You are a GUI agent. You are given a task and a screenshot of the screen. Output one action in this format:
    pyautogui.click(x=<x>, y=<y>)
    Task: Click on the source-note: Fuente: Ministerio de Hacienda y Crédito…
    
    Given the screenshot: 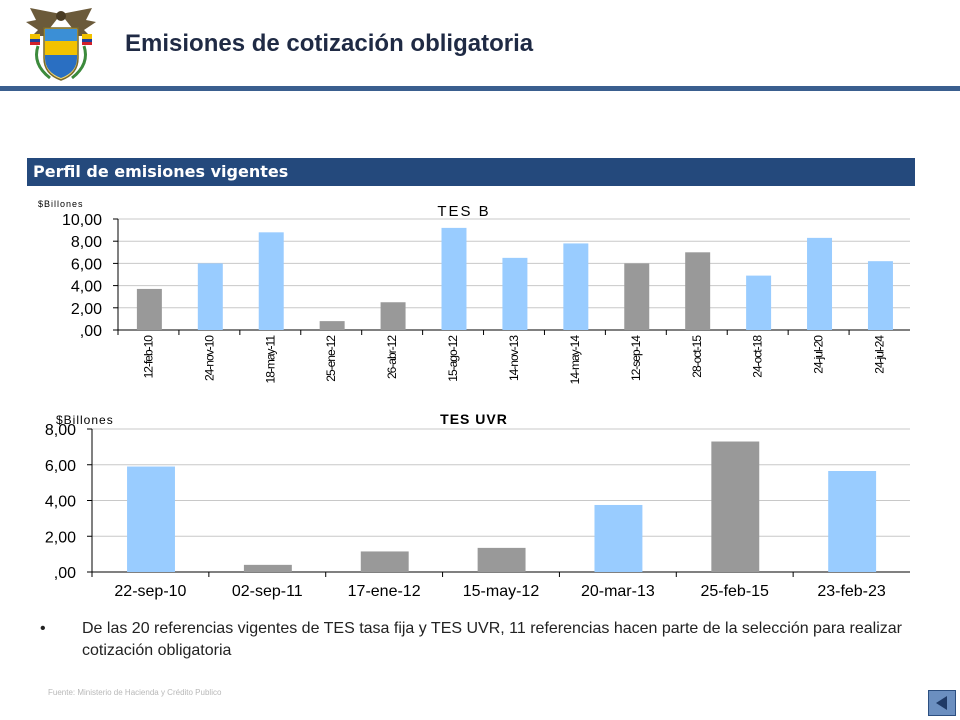 What is the action you would take?
    pyautogui.click(x=135, y=692)
    